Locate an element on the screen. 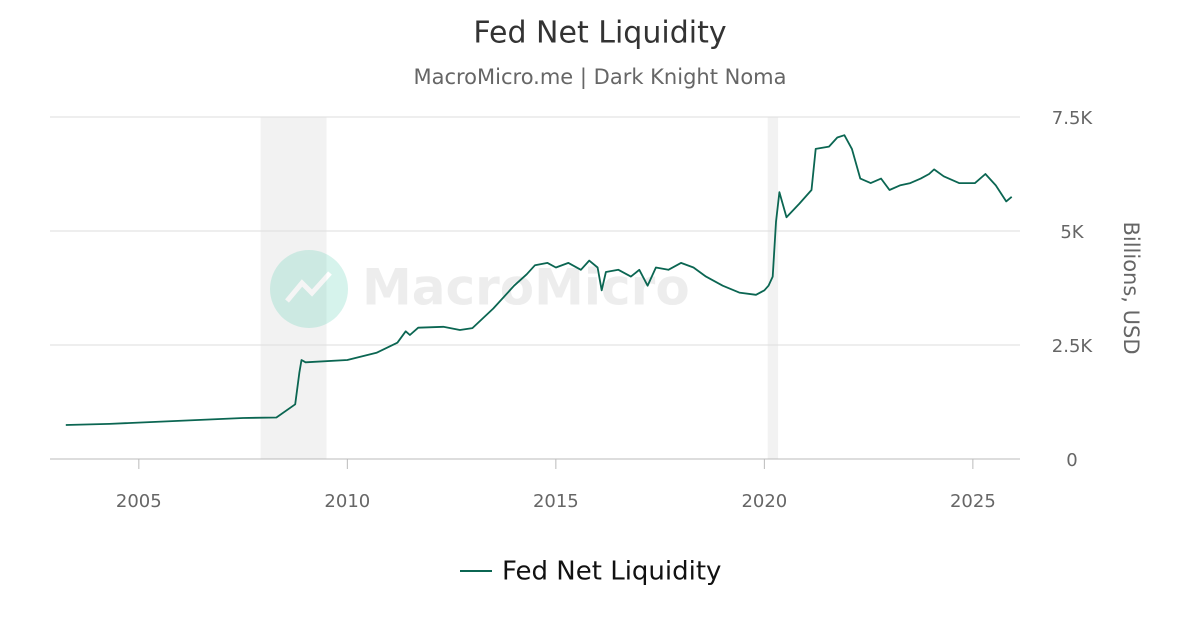 The height and width of the screenshot is (630, 1200). y-tick-label: 2.5K is located at coordinates (1073, 346).